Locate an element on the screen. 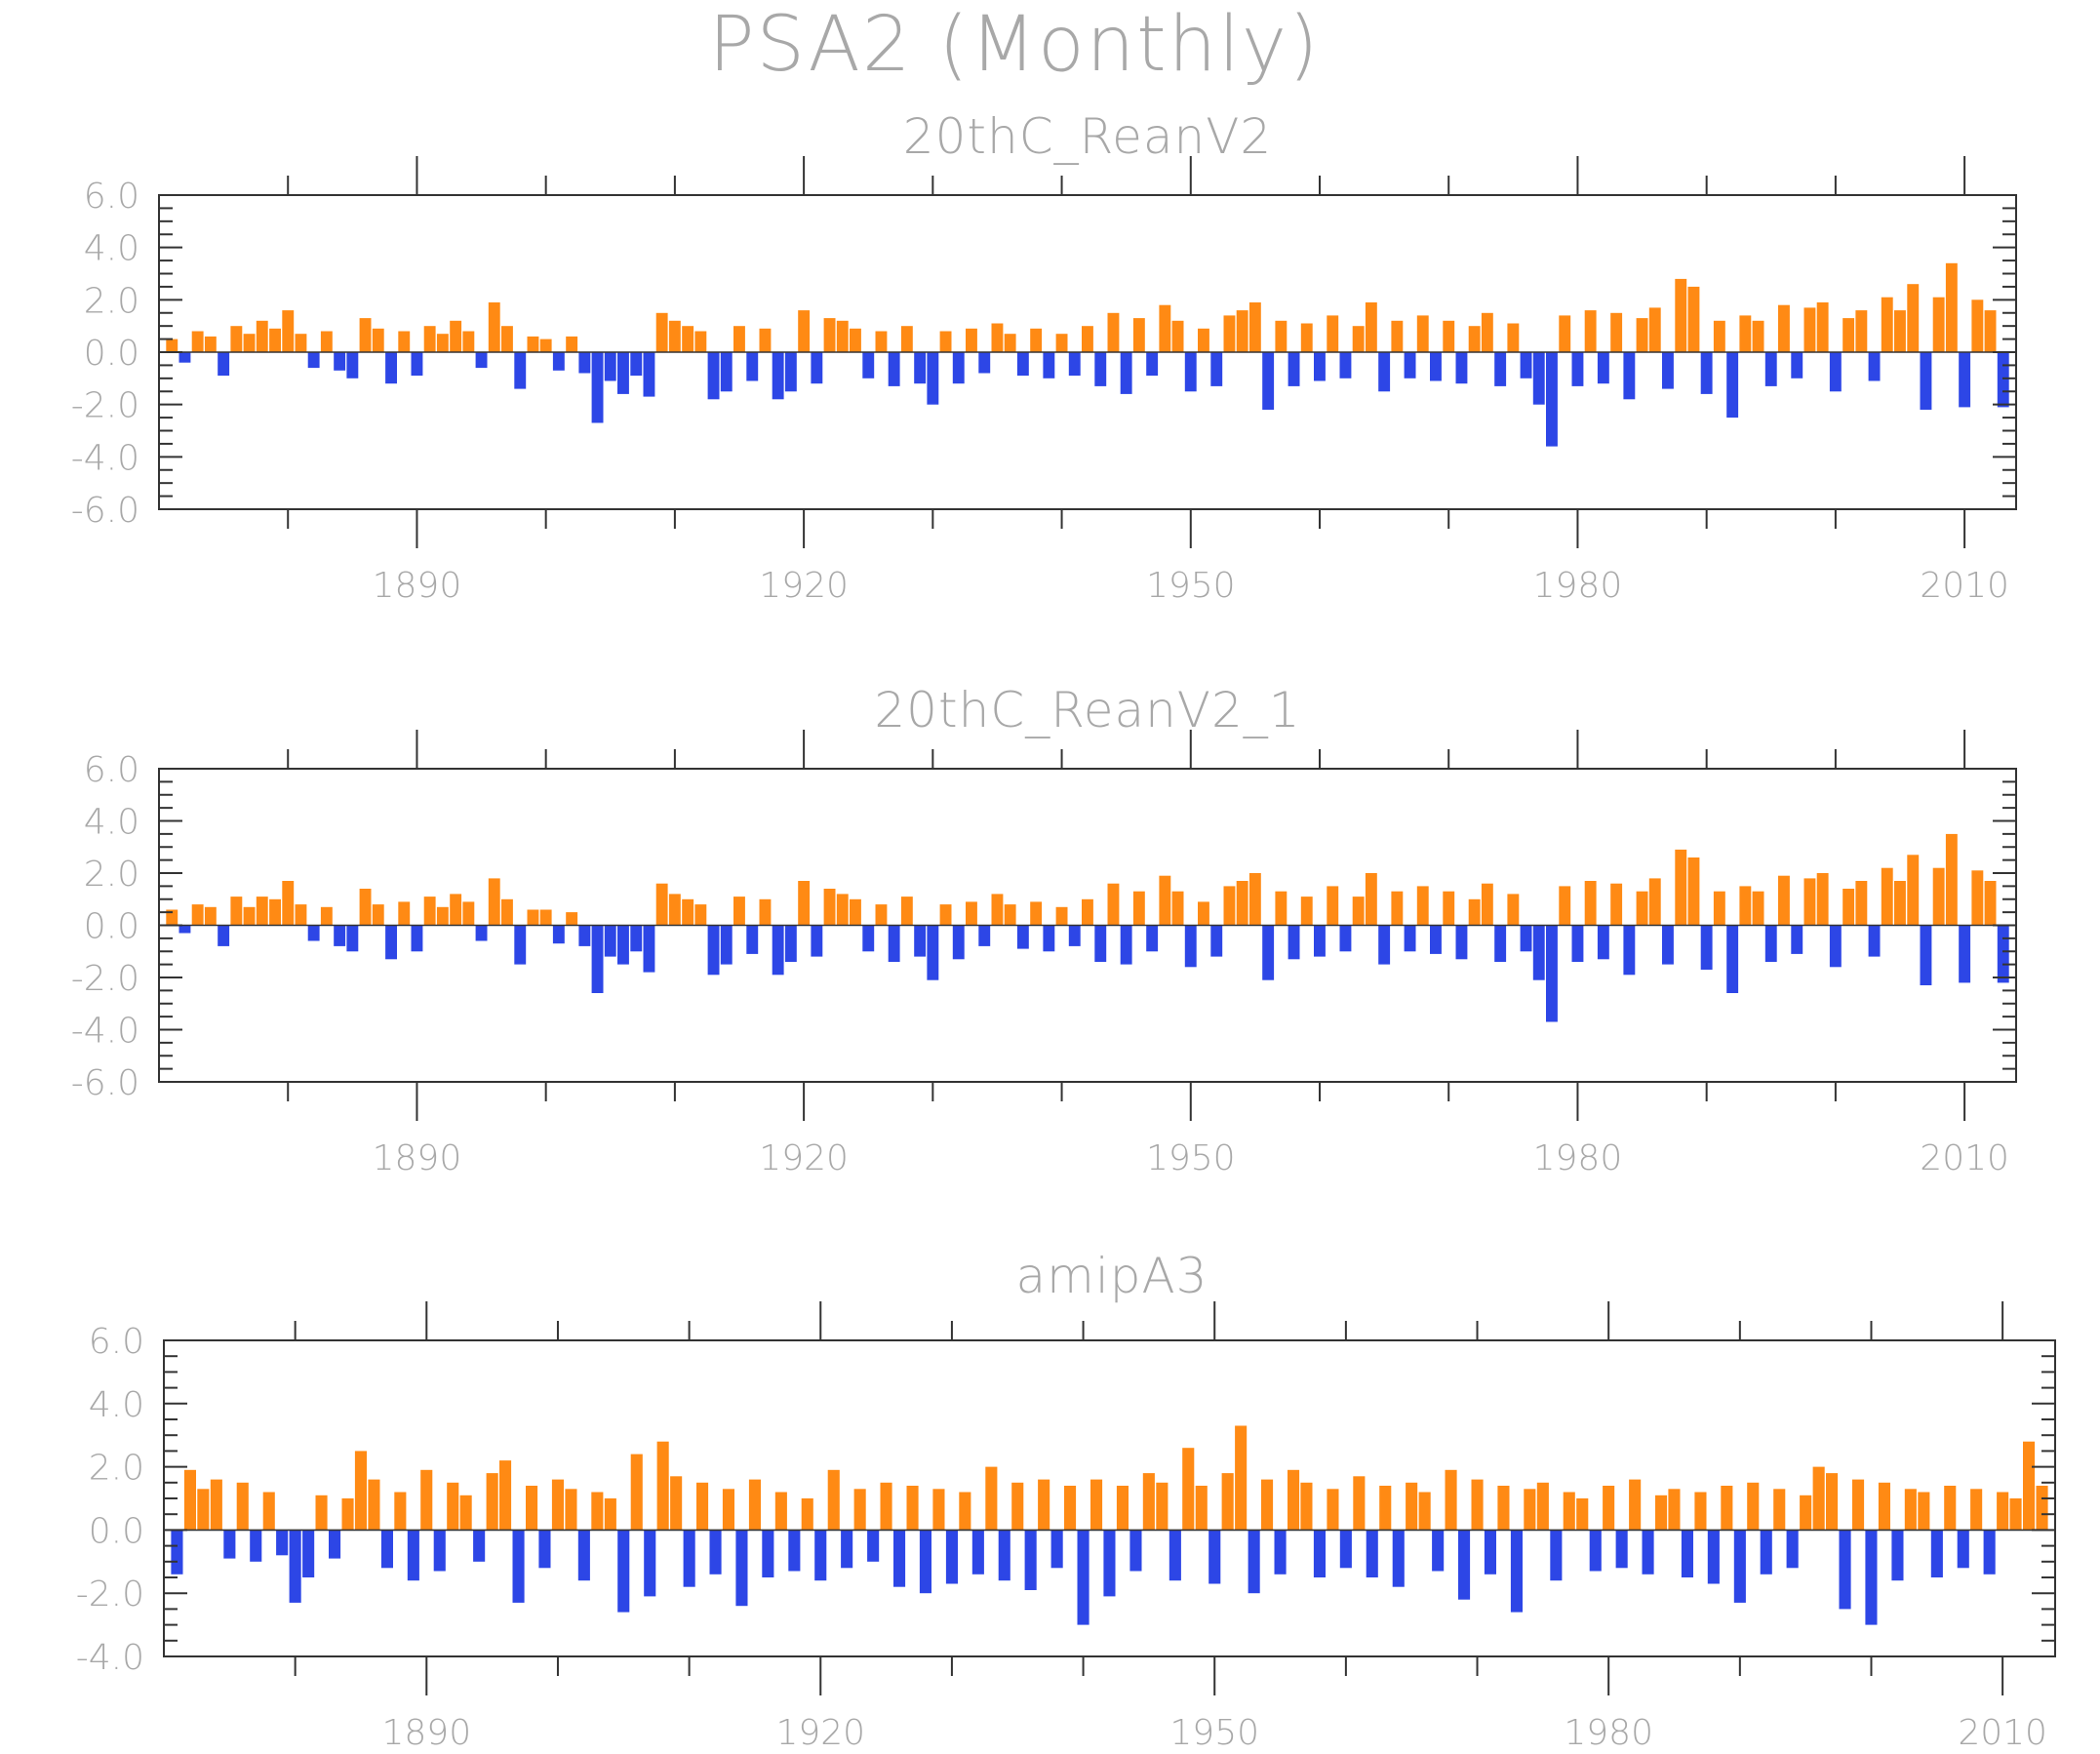  x-tick-label: 1980 is located at coordinates (1578, 1158).